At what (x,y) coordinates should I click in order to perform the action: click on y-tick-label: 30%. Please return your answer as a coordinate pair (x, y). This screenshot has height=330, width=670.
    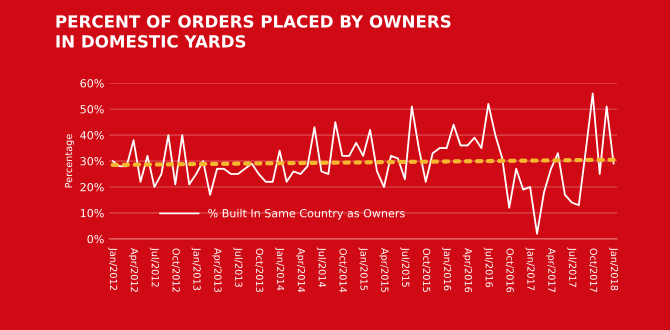
    Looking at the image, I should click on (92, 161).